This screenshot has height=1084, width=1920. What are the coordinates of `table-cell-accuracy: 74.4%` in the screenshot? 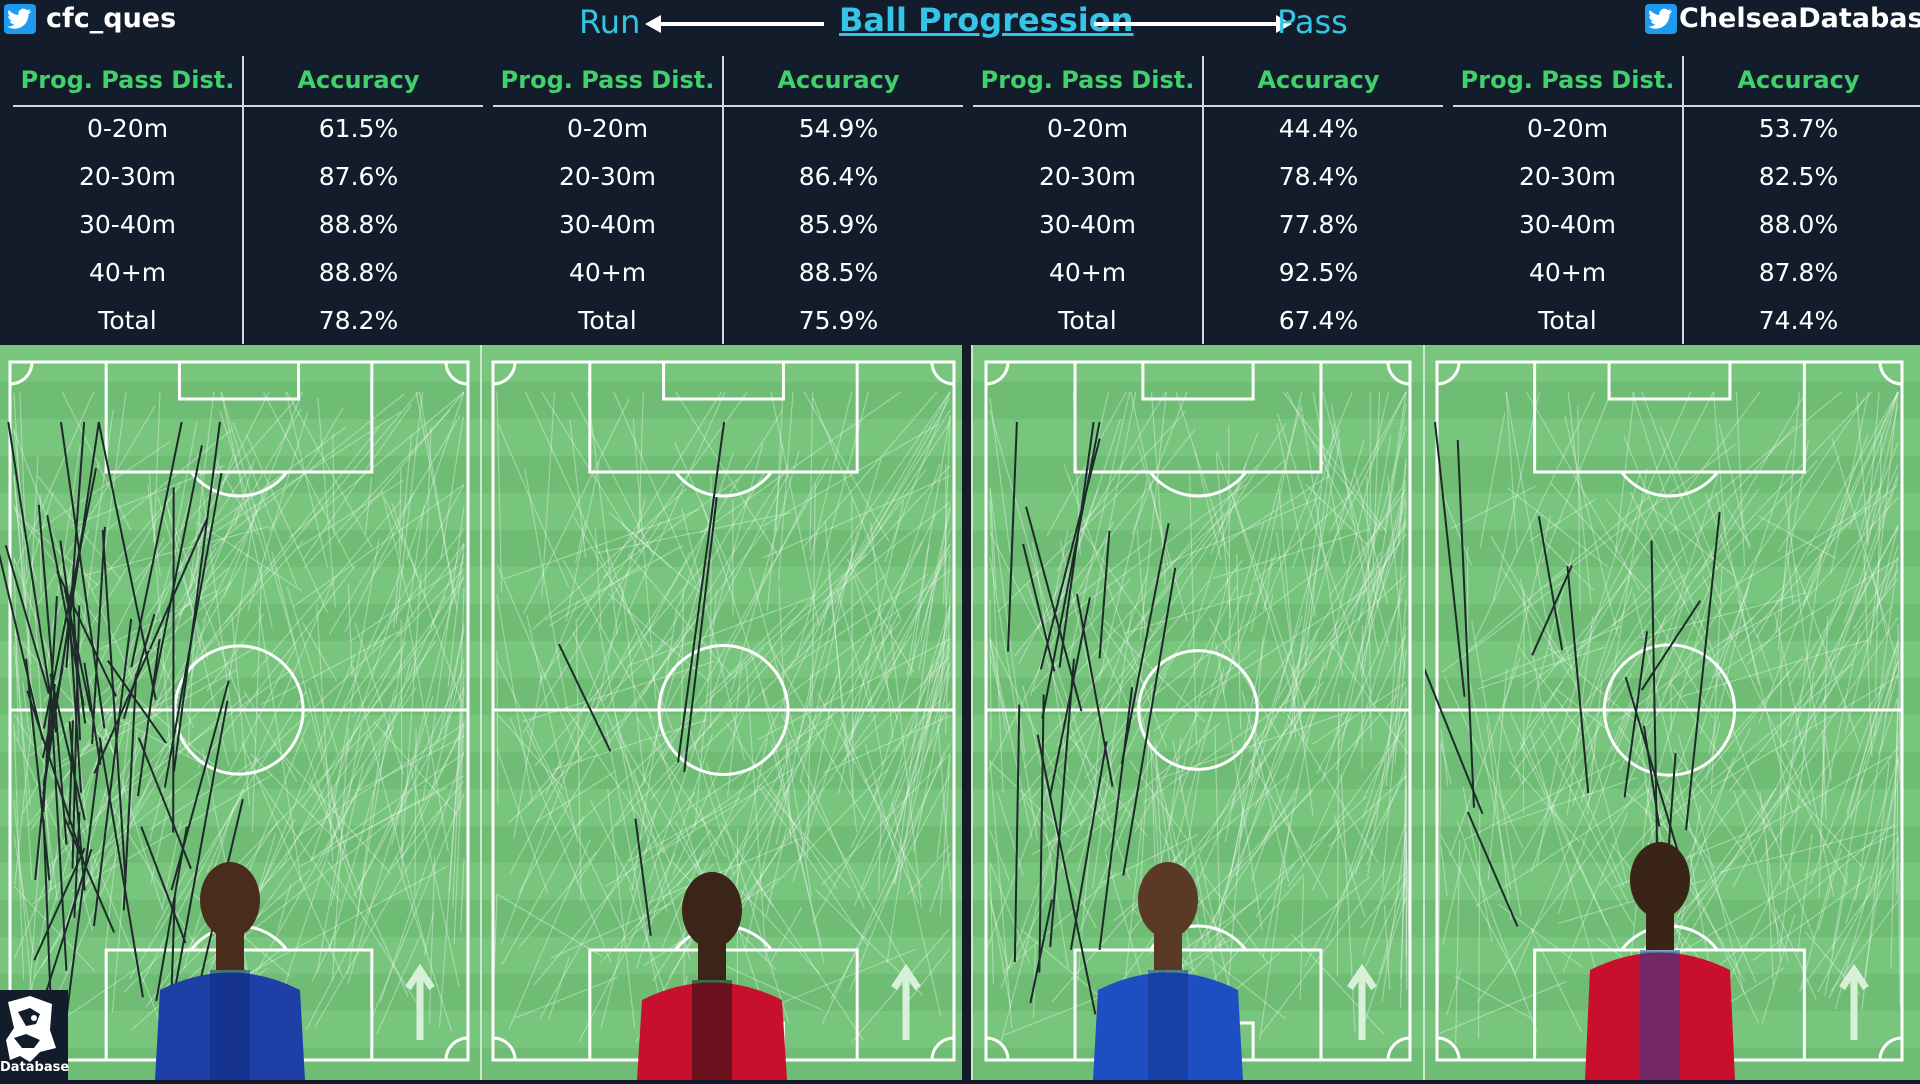 It's located at (1798, 320).